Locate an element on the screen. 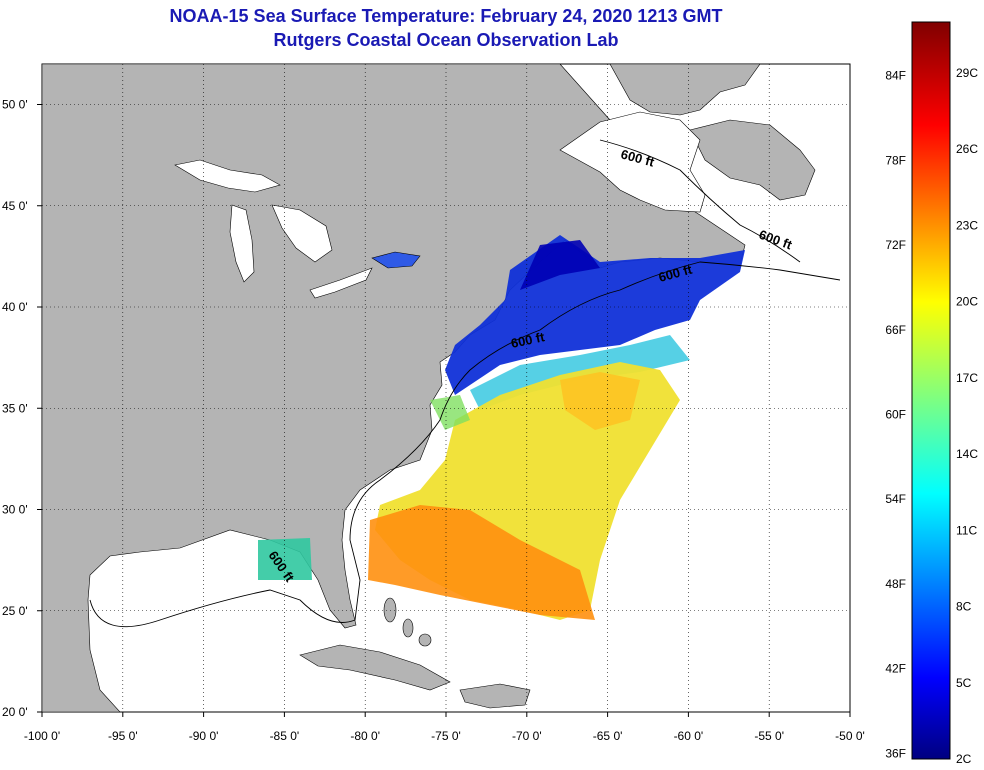 This screenshot has height=770, width=984. colorbar-fahrenheit-label: 84F is located at coordinates (895, 76).